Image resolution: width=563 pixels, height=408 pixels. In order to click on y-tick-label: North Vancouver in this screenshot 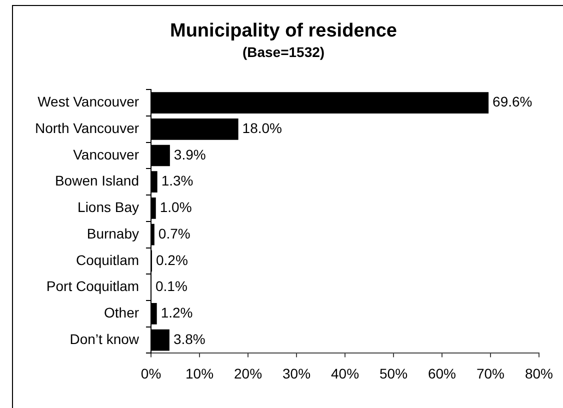, I will do `click(87, 128)`.